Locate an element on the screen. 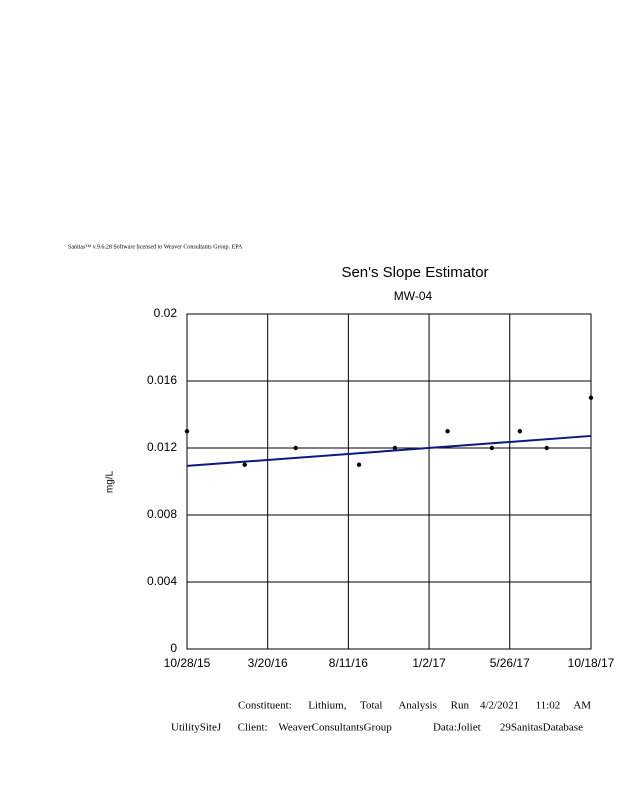  chart-subtitle: MW-04 is located at coordinates (413, 296).